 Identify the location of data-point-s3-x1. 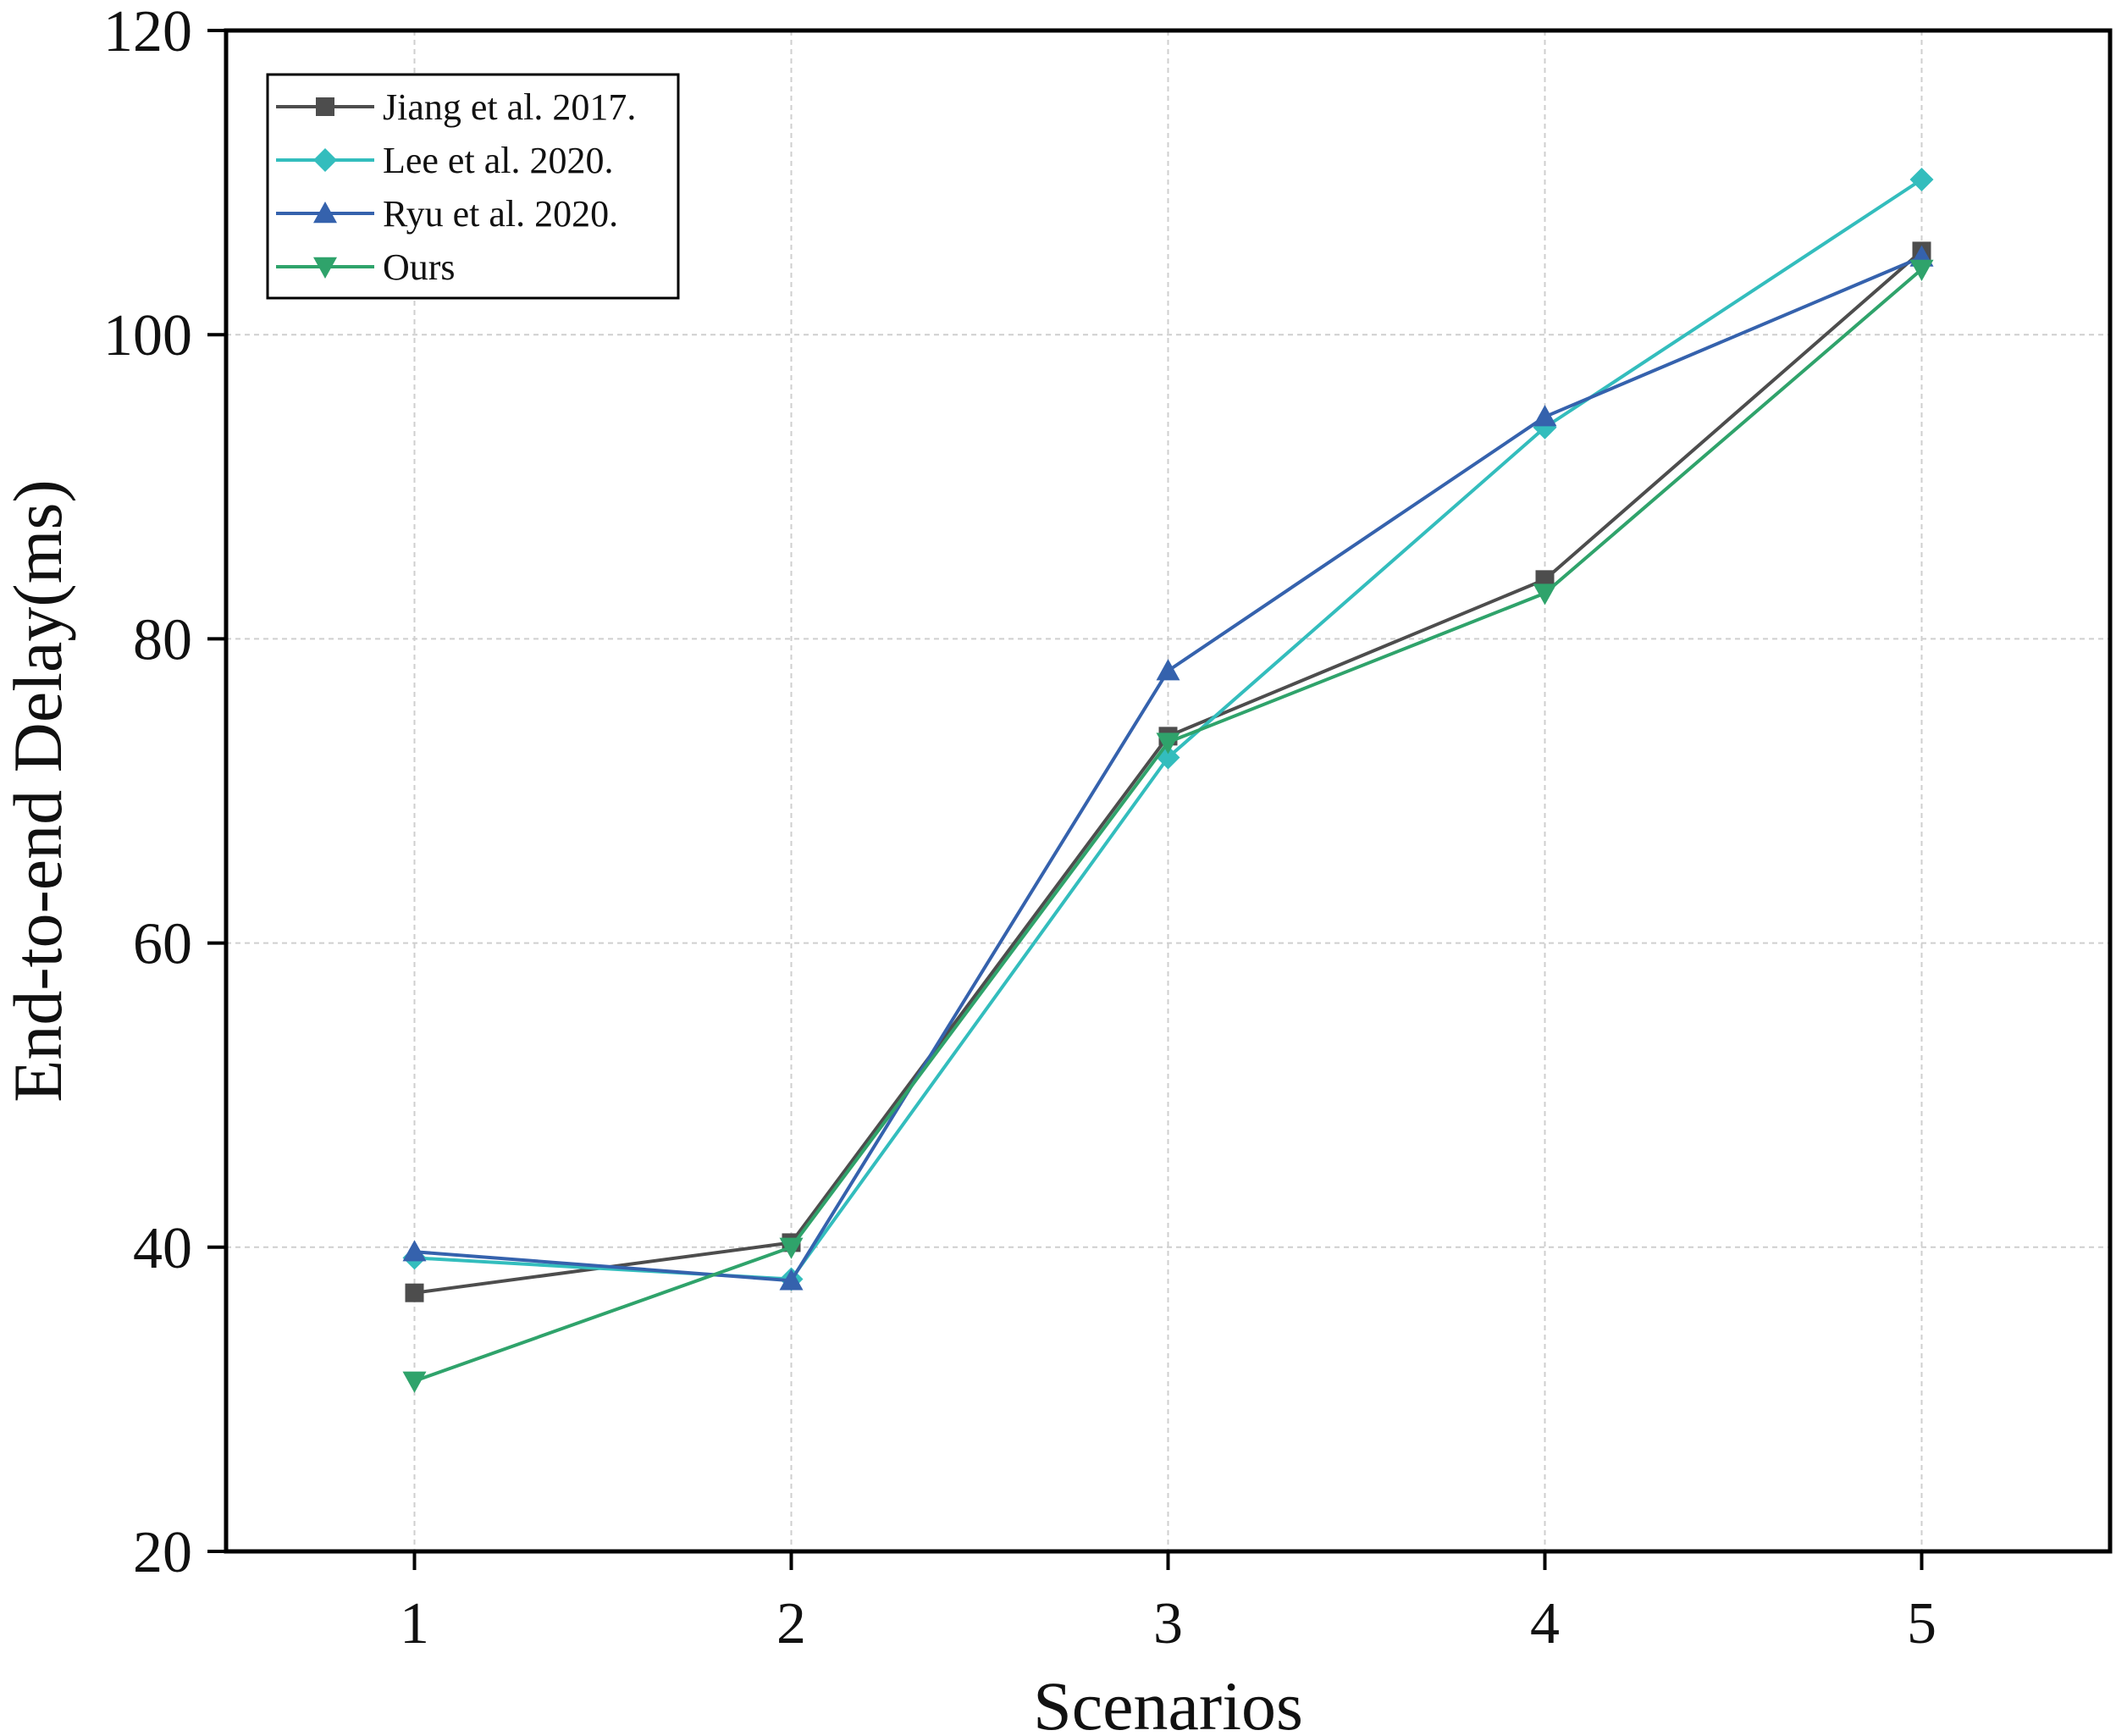
(414, 1251).